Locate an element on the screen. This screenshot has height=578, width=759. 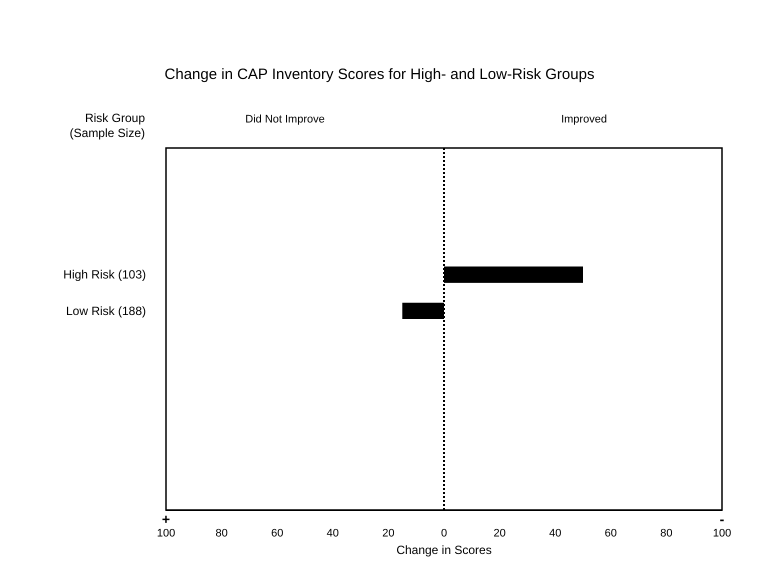
chart-title: Change in CAP Inventory Scores for High- and Low-Risk Groups is located at coordinates (379, 74).